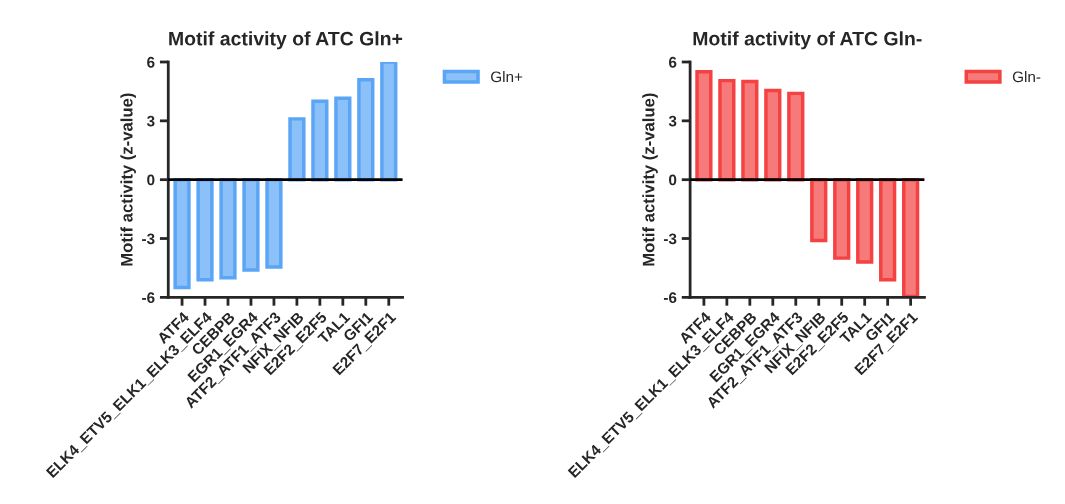 This screenshot has width=1065, height=504. Describe the element at coordinates (1026, 77) in the screenshot. I see `legend-label: Gln-` at that location.